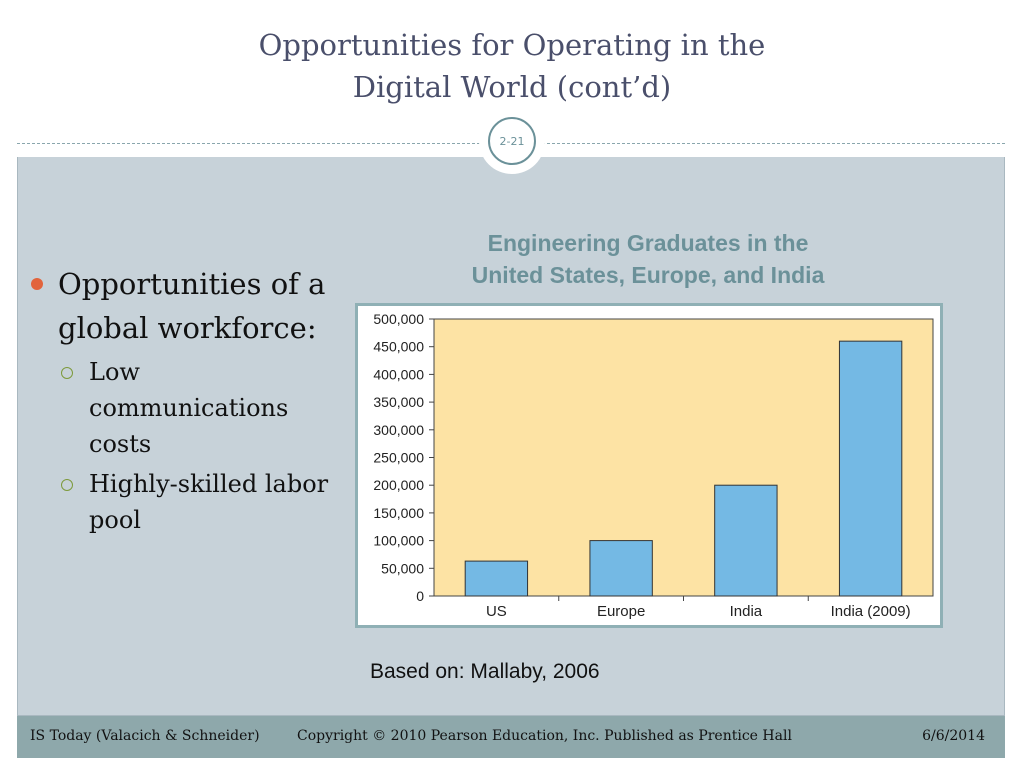 The height and width of the screenshot is (768, 1024). Describe the element at coordinates (398, 541) in the screenshot. I see `y-tick-label: 100,000` at that location.